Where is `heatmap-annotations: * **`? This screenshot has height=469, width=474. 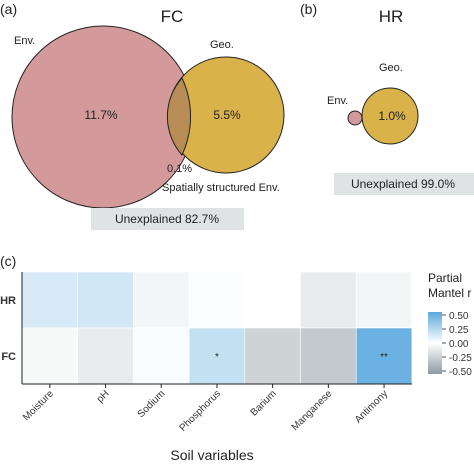
heatmap-annotations: * ** is located at coordinates (301, 357).